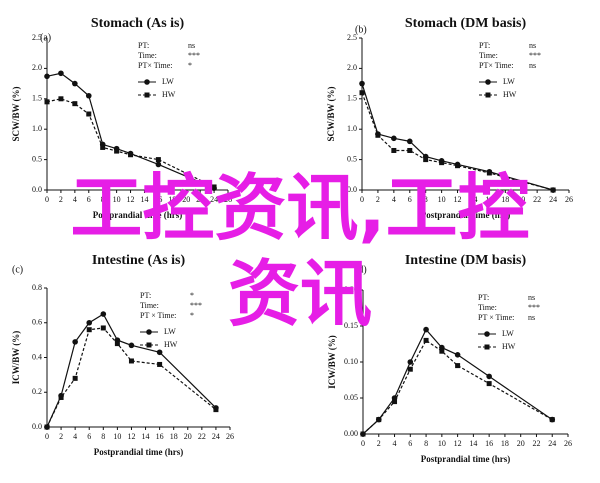 This screenshot has height=483, width=600. What do you see at coordinates (37, 128) in the screenshot?
I see `y-tick-label: 1.0` at bounding box center [37, 128].